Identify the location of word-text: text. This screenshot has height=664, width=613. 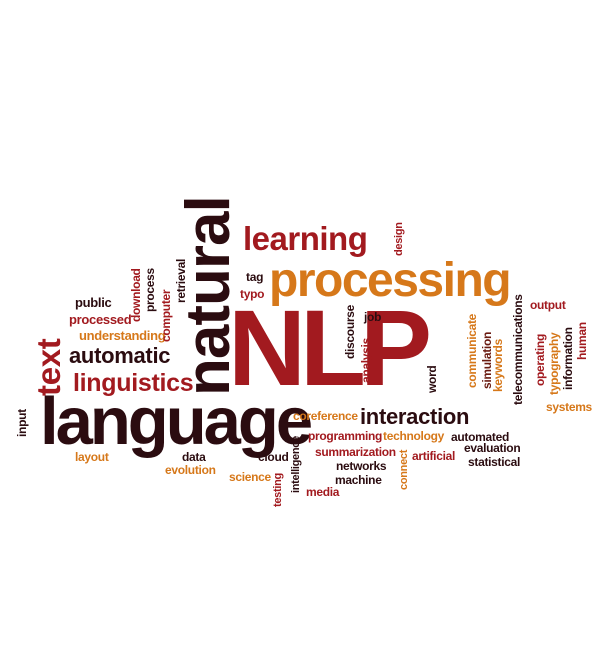
(48, 367).